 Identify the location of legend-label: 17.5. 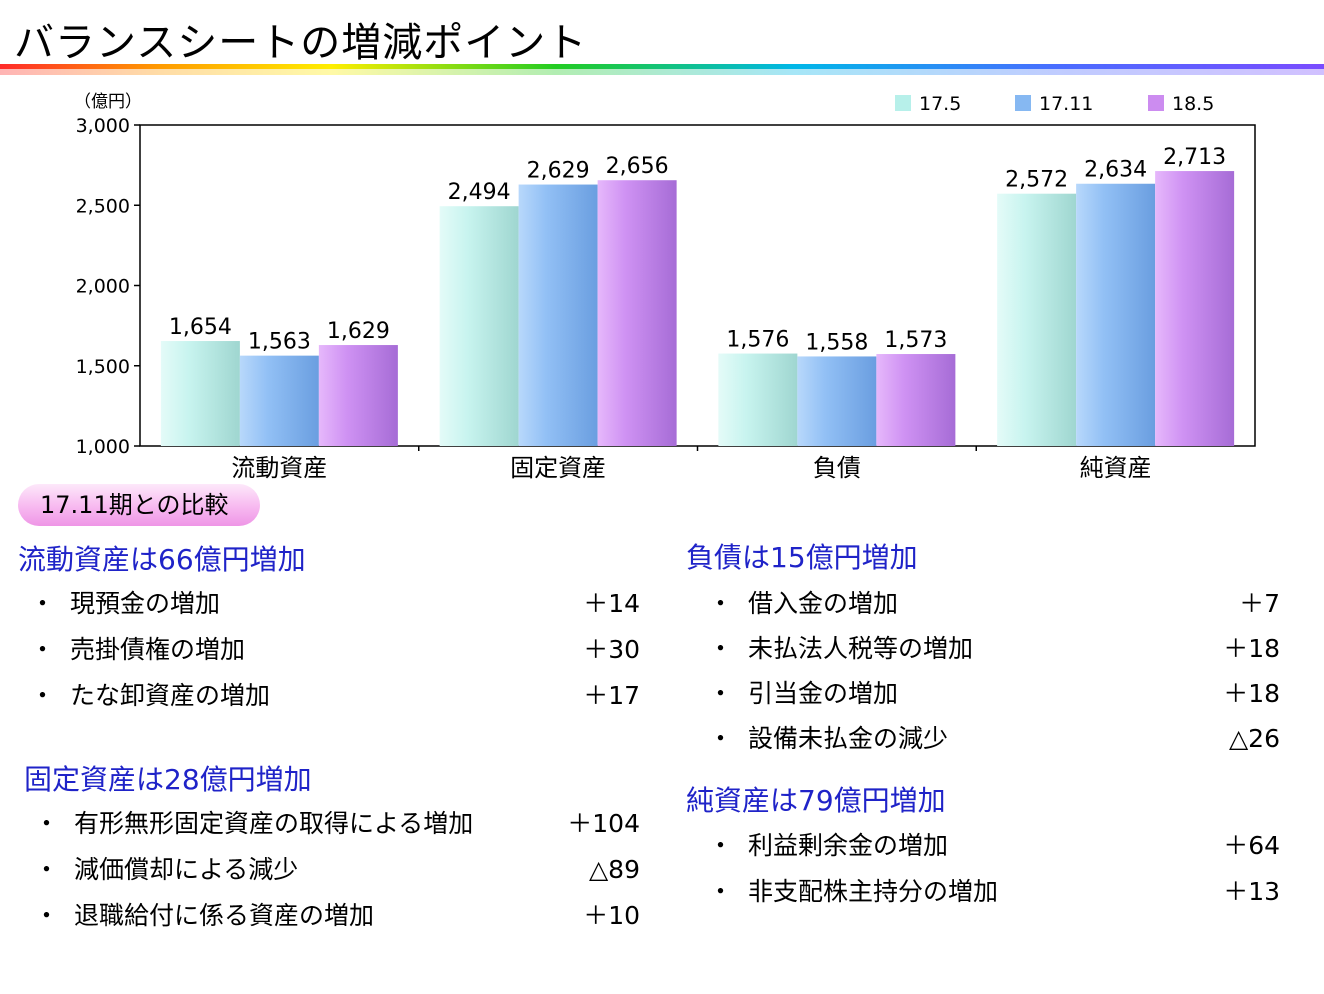
(940, 104).